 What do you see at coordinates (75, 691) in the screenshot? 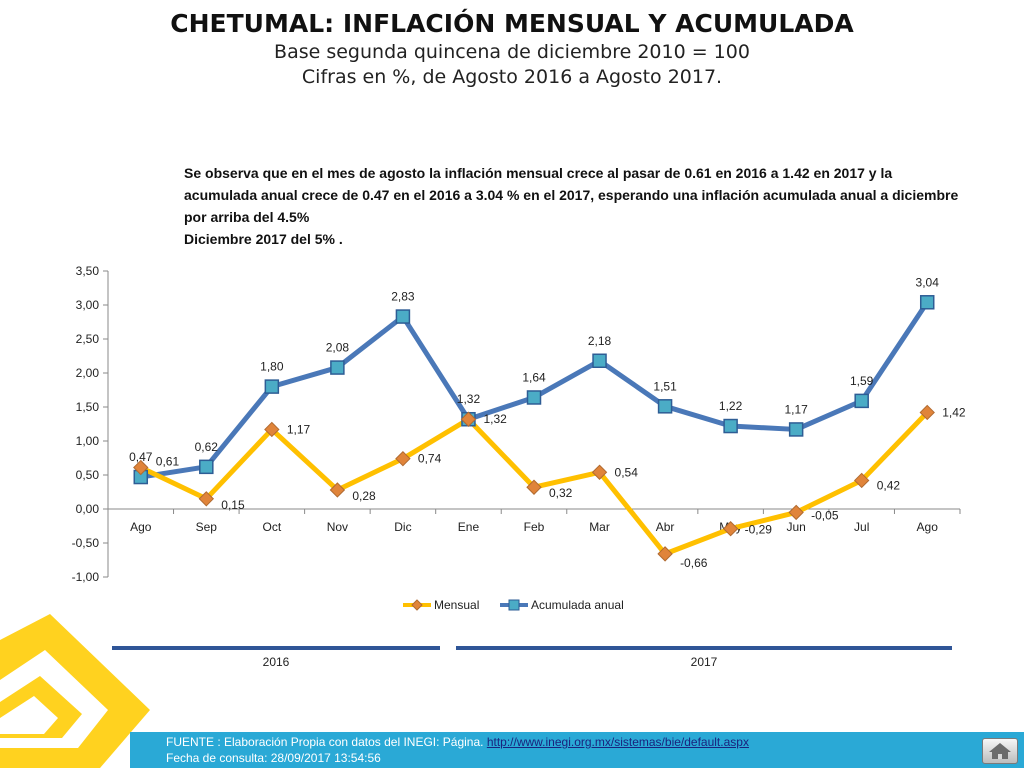
I see `yellow-geometric-logo-icon` at bounding box center [75, 691].